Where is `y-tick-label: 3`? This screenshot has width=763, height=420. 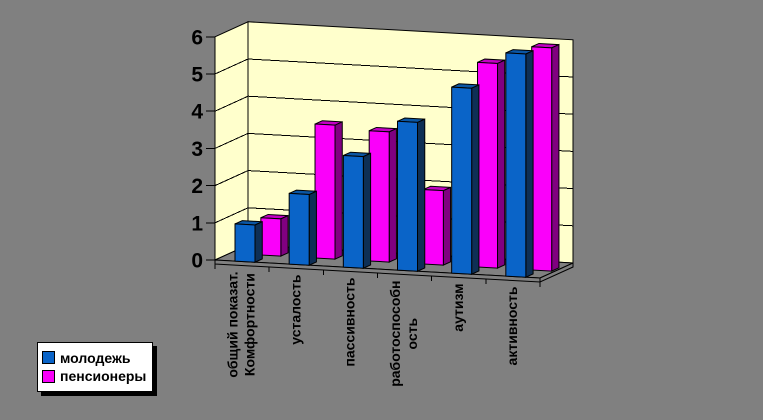 y-tick-label: 3 is located at coordinates (197, 149).